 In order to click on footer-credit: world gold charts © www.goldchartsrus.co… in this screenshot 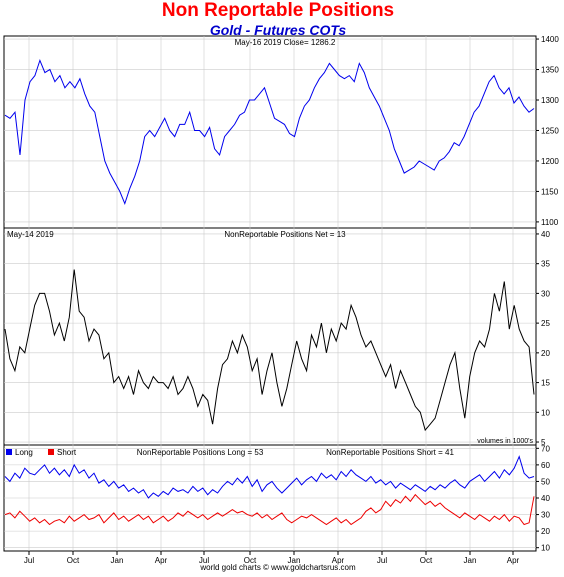, I will do `click(278, 567)`.